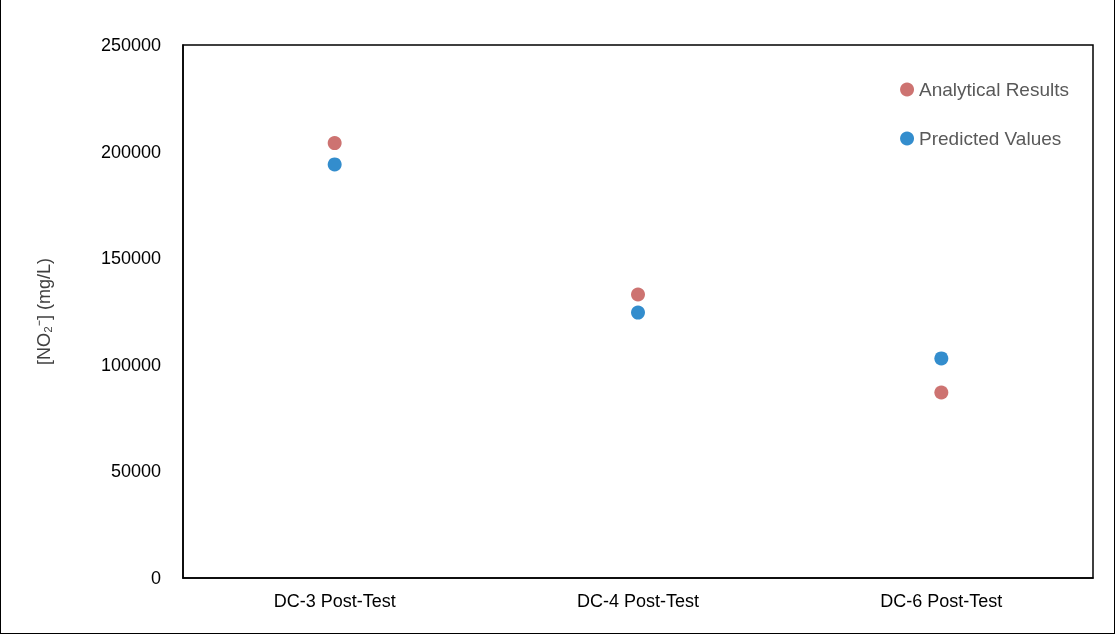 This screenshot has height=634, width=1115. I want to click on x-tick-label: DC-3 Post-Test, so click(334, 601).